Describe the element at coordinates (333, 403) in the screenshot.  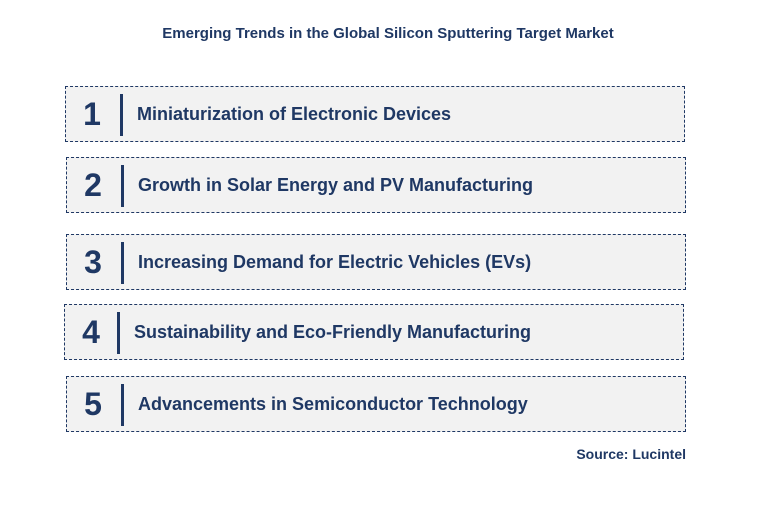
I see `trend-label: Advancements in Semiconductor Technology` at that location.